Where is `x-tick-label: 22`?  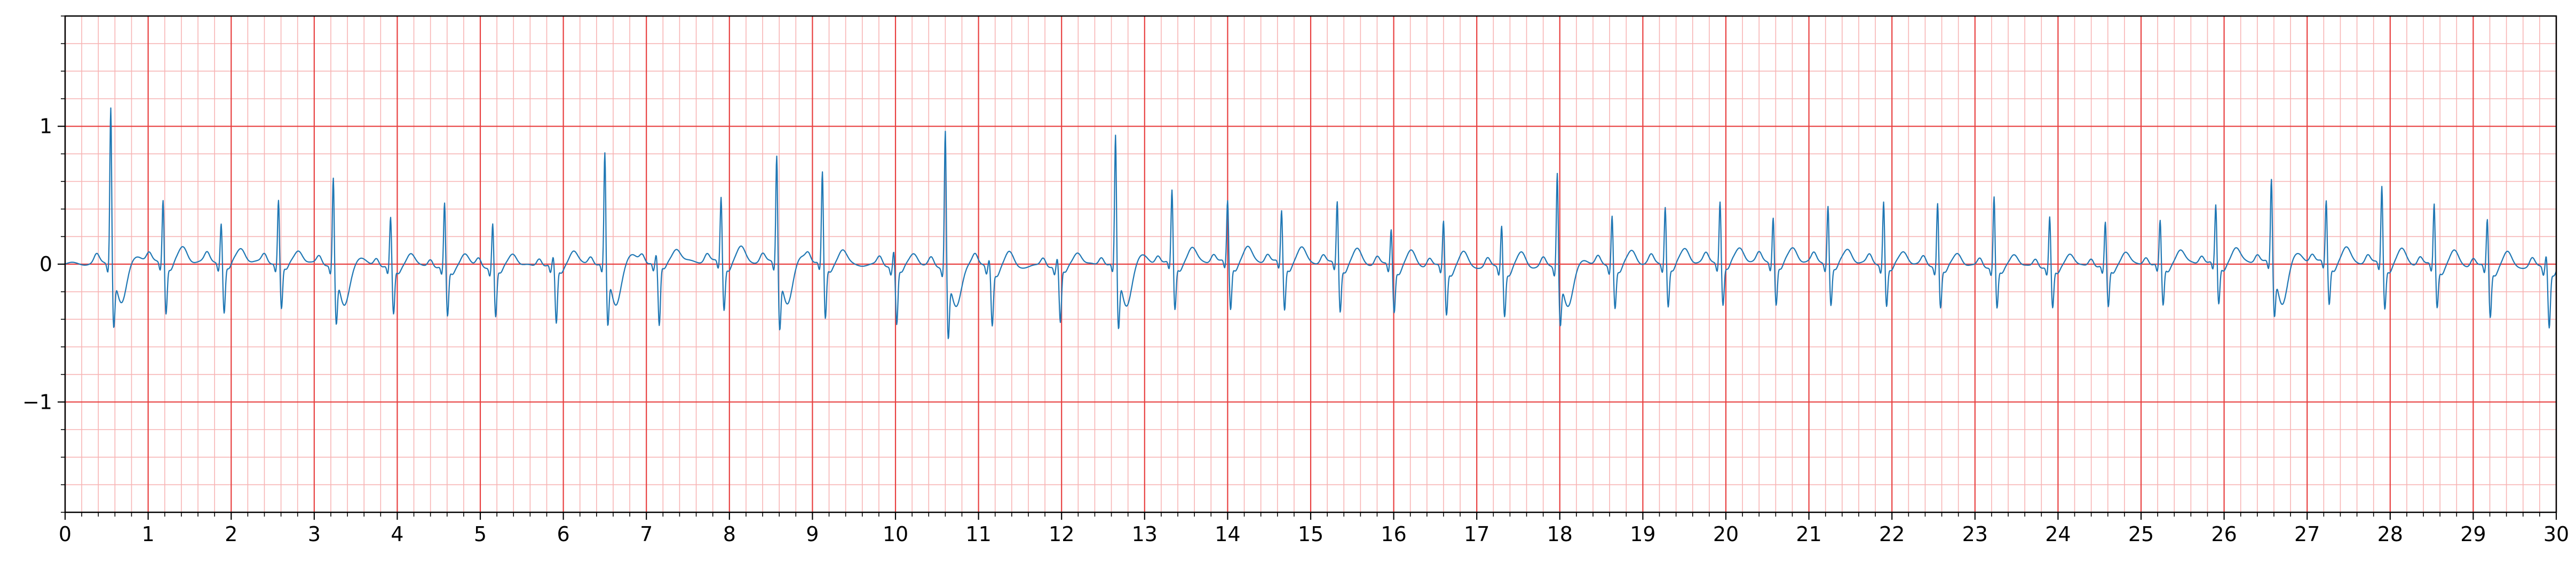
x-tick-label: 22 is located at coordinates (1892, 534).